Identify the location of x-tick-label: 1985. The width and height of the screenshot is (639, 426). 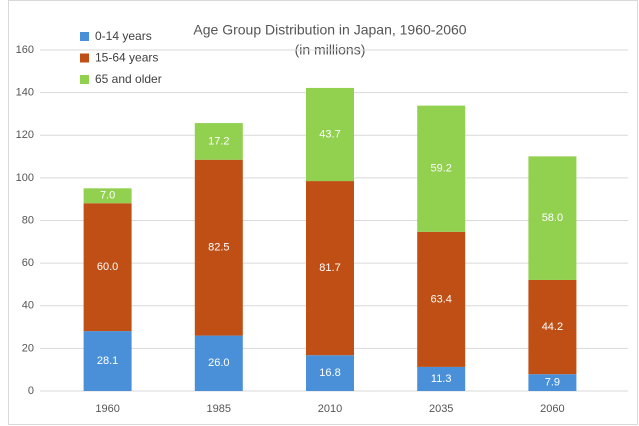
(219, 409).